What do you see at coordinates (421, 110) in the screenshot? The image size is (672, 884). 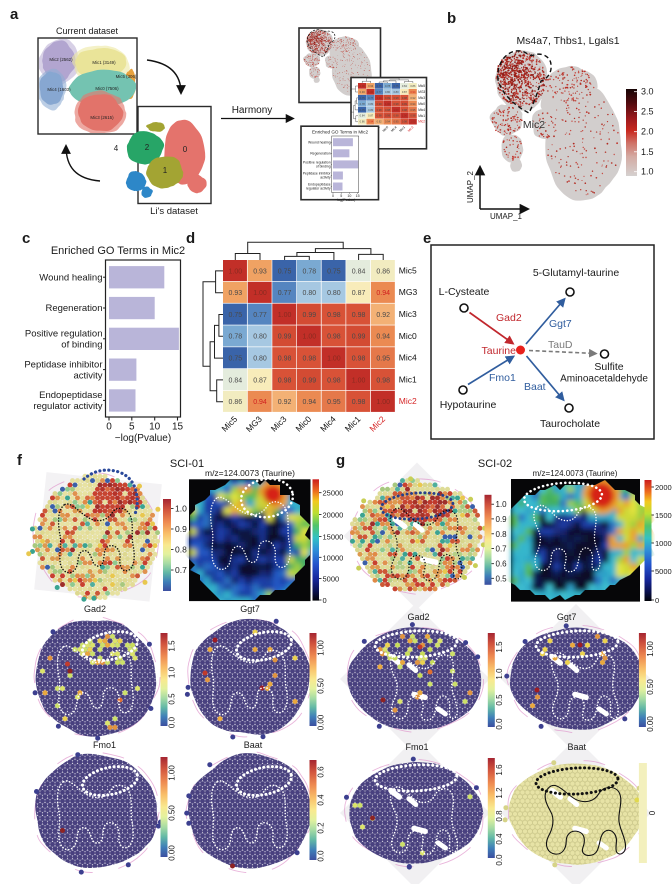 I see `svg-text: Mic4` at bounding box center [421, 110].